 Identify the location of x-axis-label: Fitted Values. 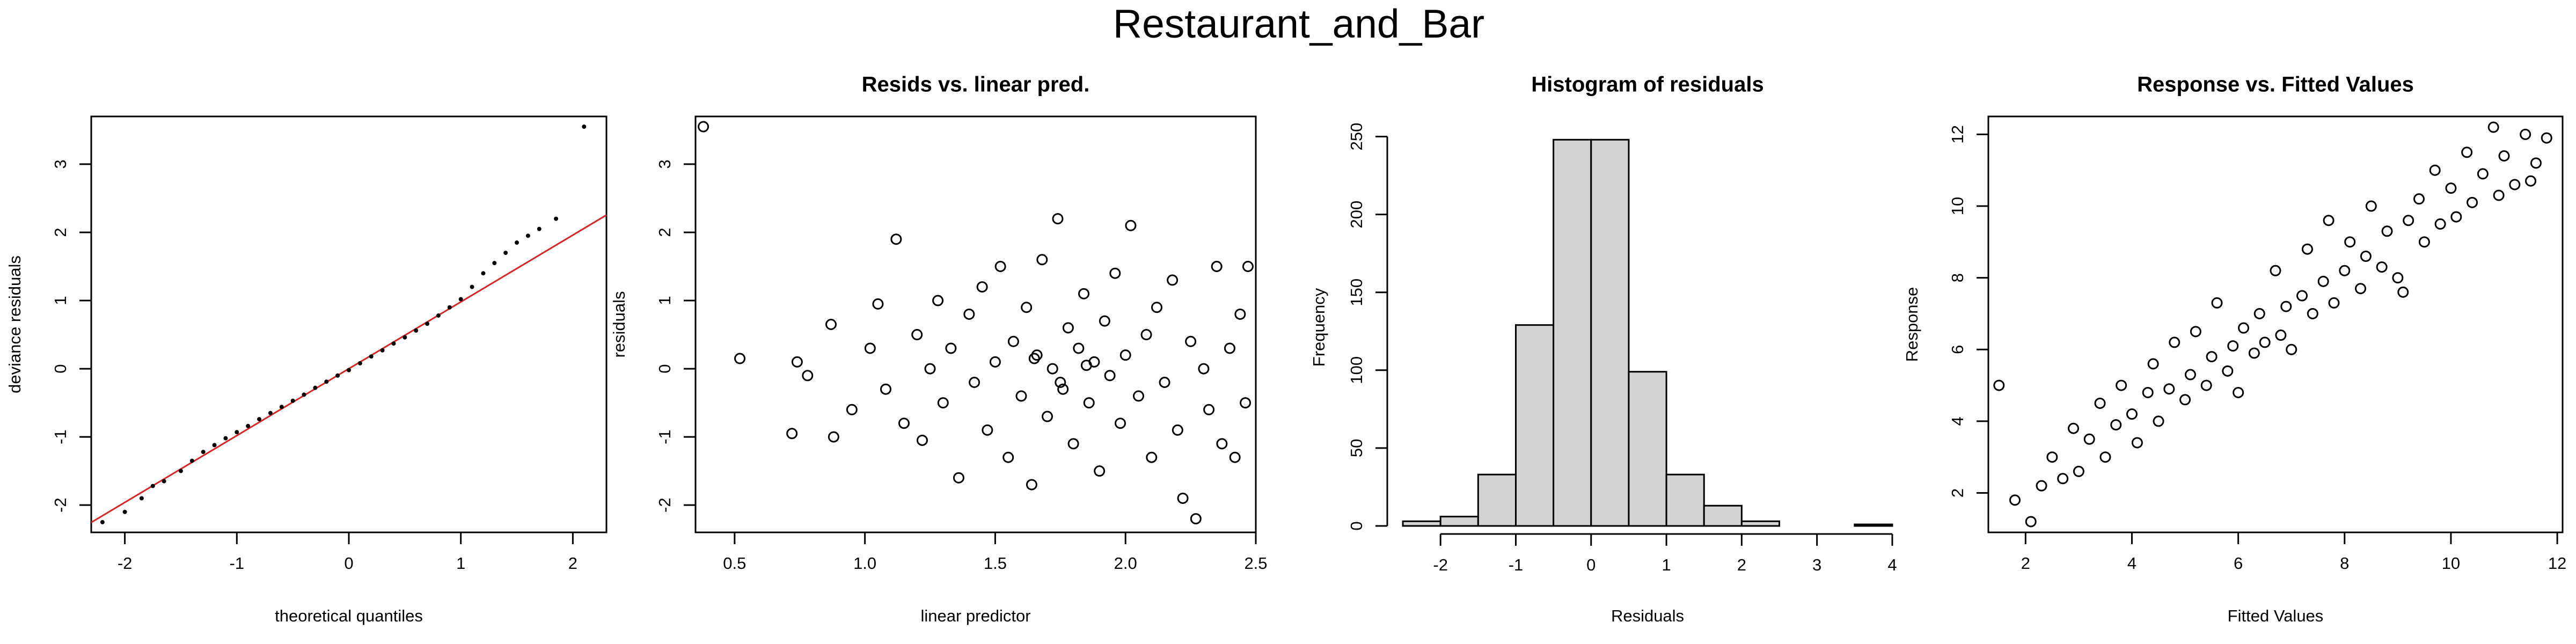
(2276, 615).